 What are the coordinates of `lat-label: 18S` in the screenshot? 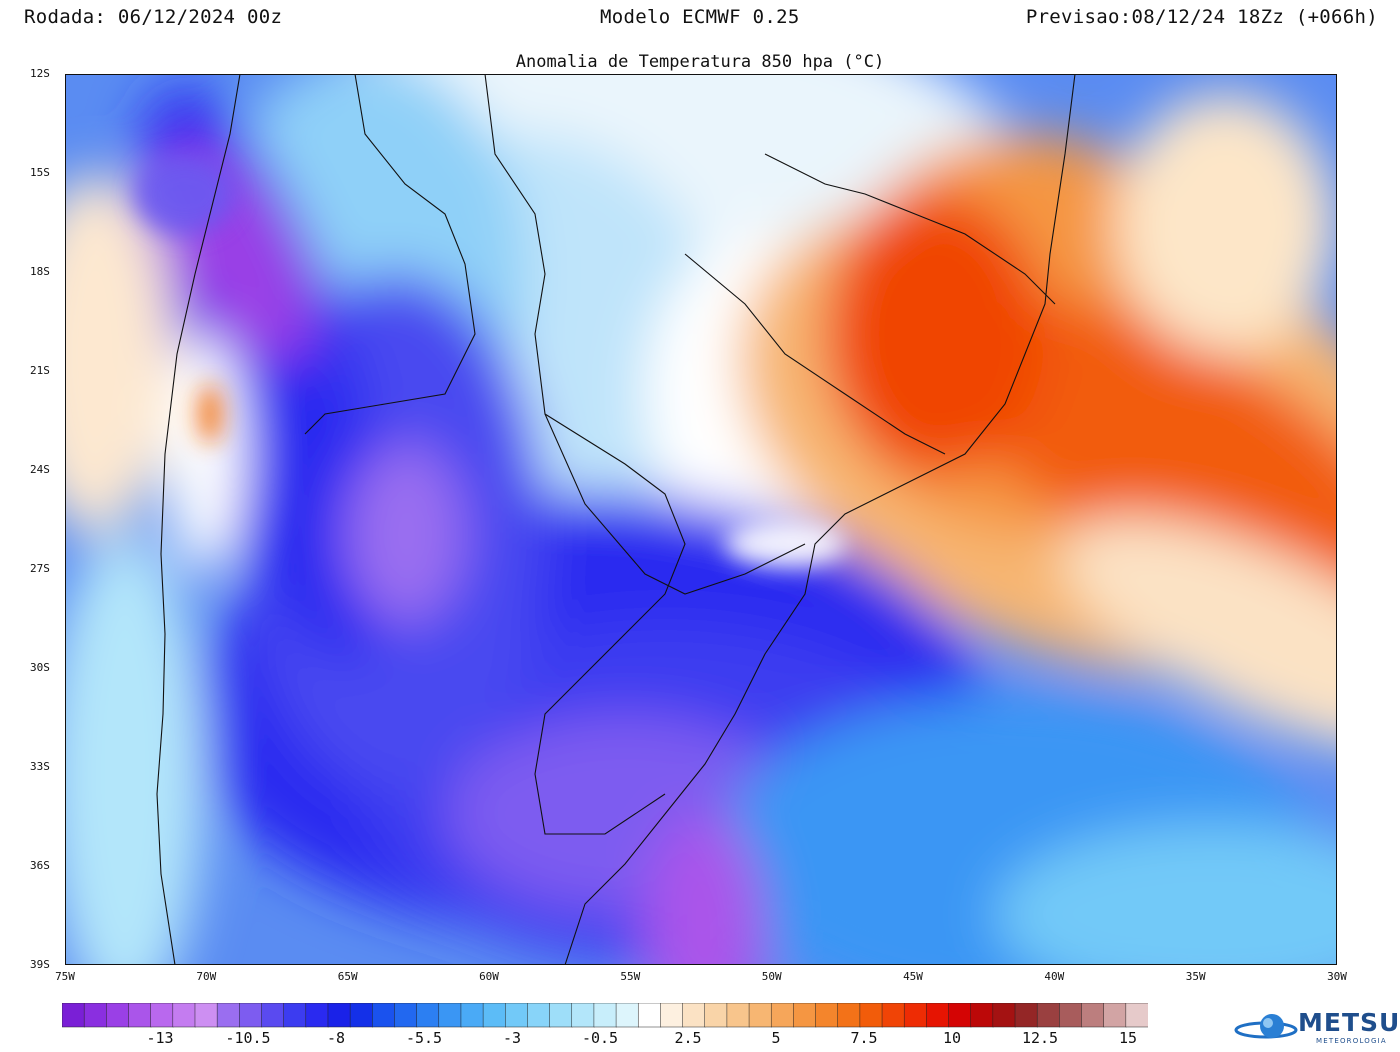 It's located at (40, 271).